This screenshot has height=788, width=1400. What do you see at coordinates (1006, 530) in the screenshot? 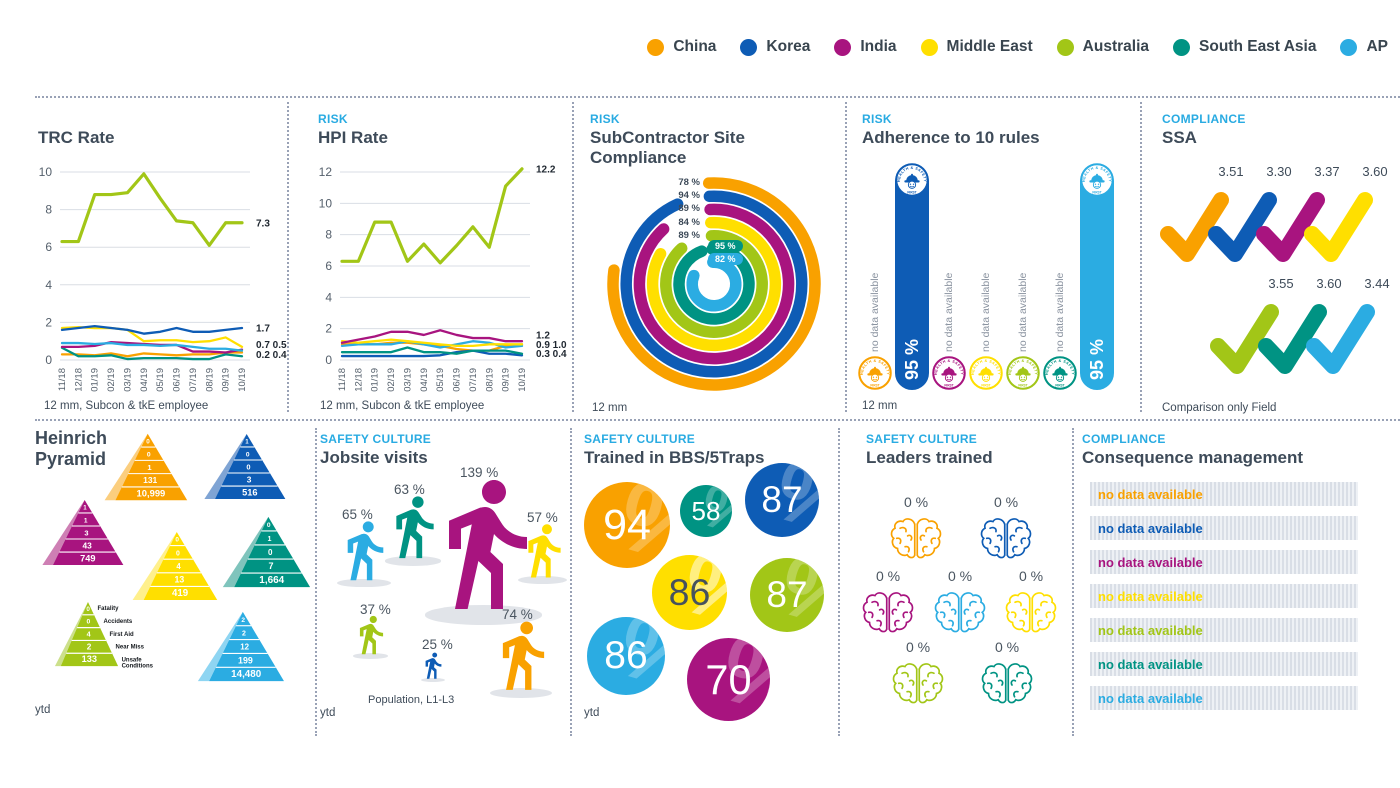
I see `leaders-item-korea: 0 %` at bounding box center [1006, 530].